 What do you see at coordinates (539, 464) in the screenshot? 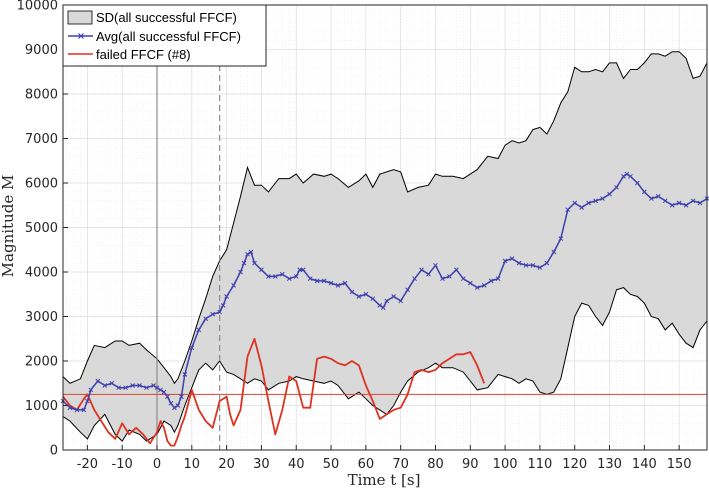
I see `x-tick-label: 110` at bounding box center [539, 464].